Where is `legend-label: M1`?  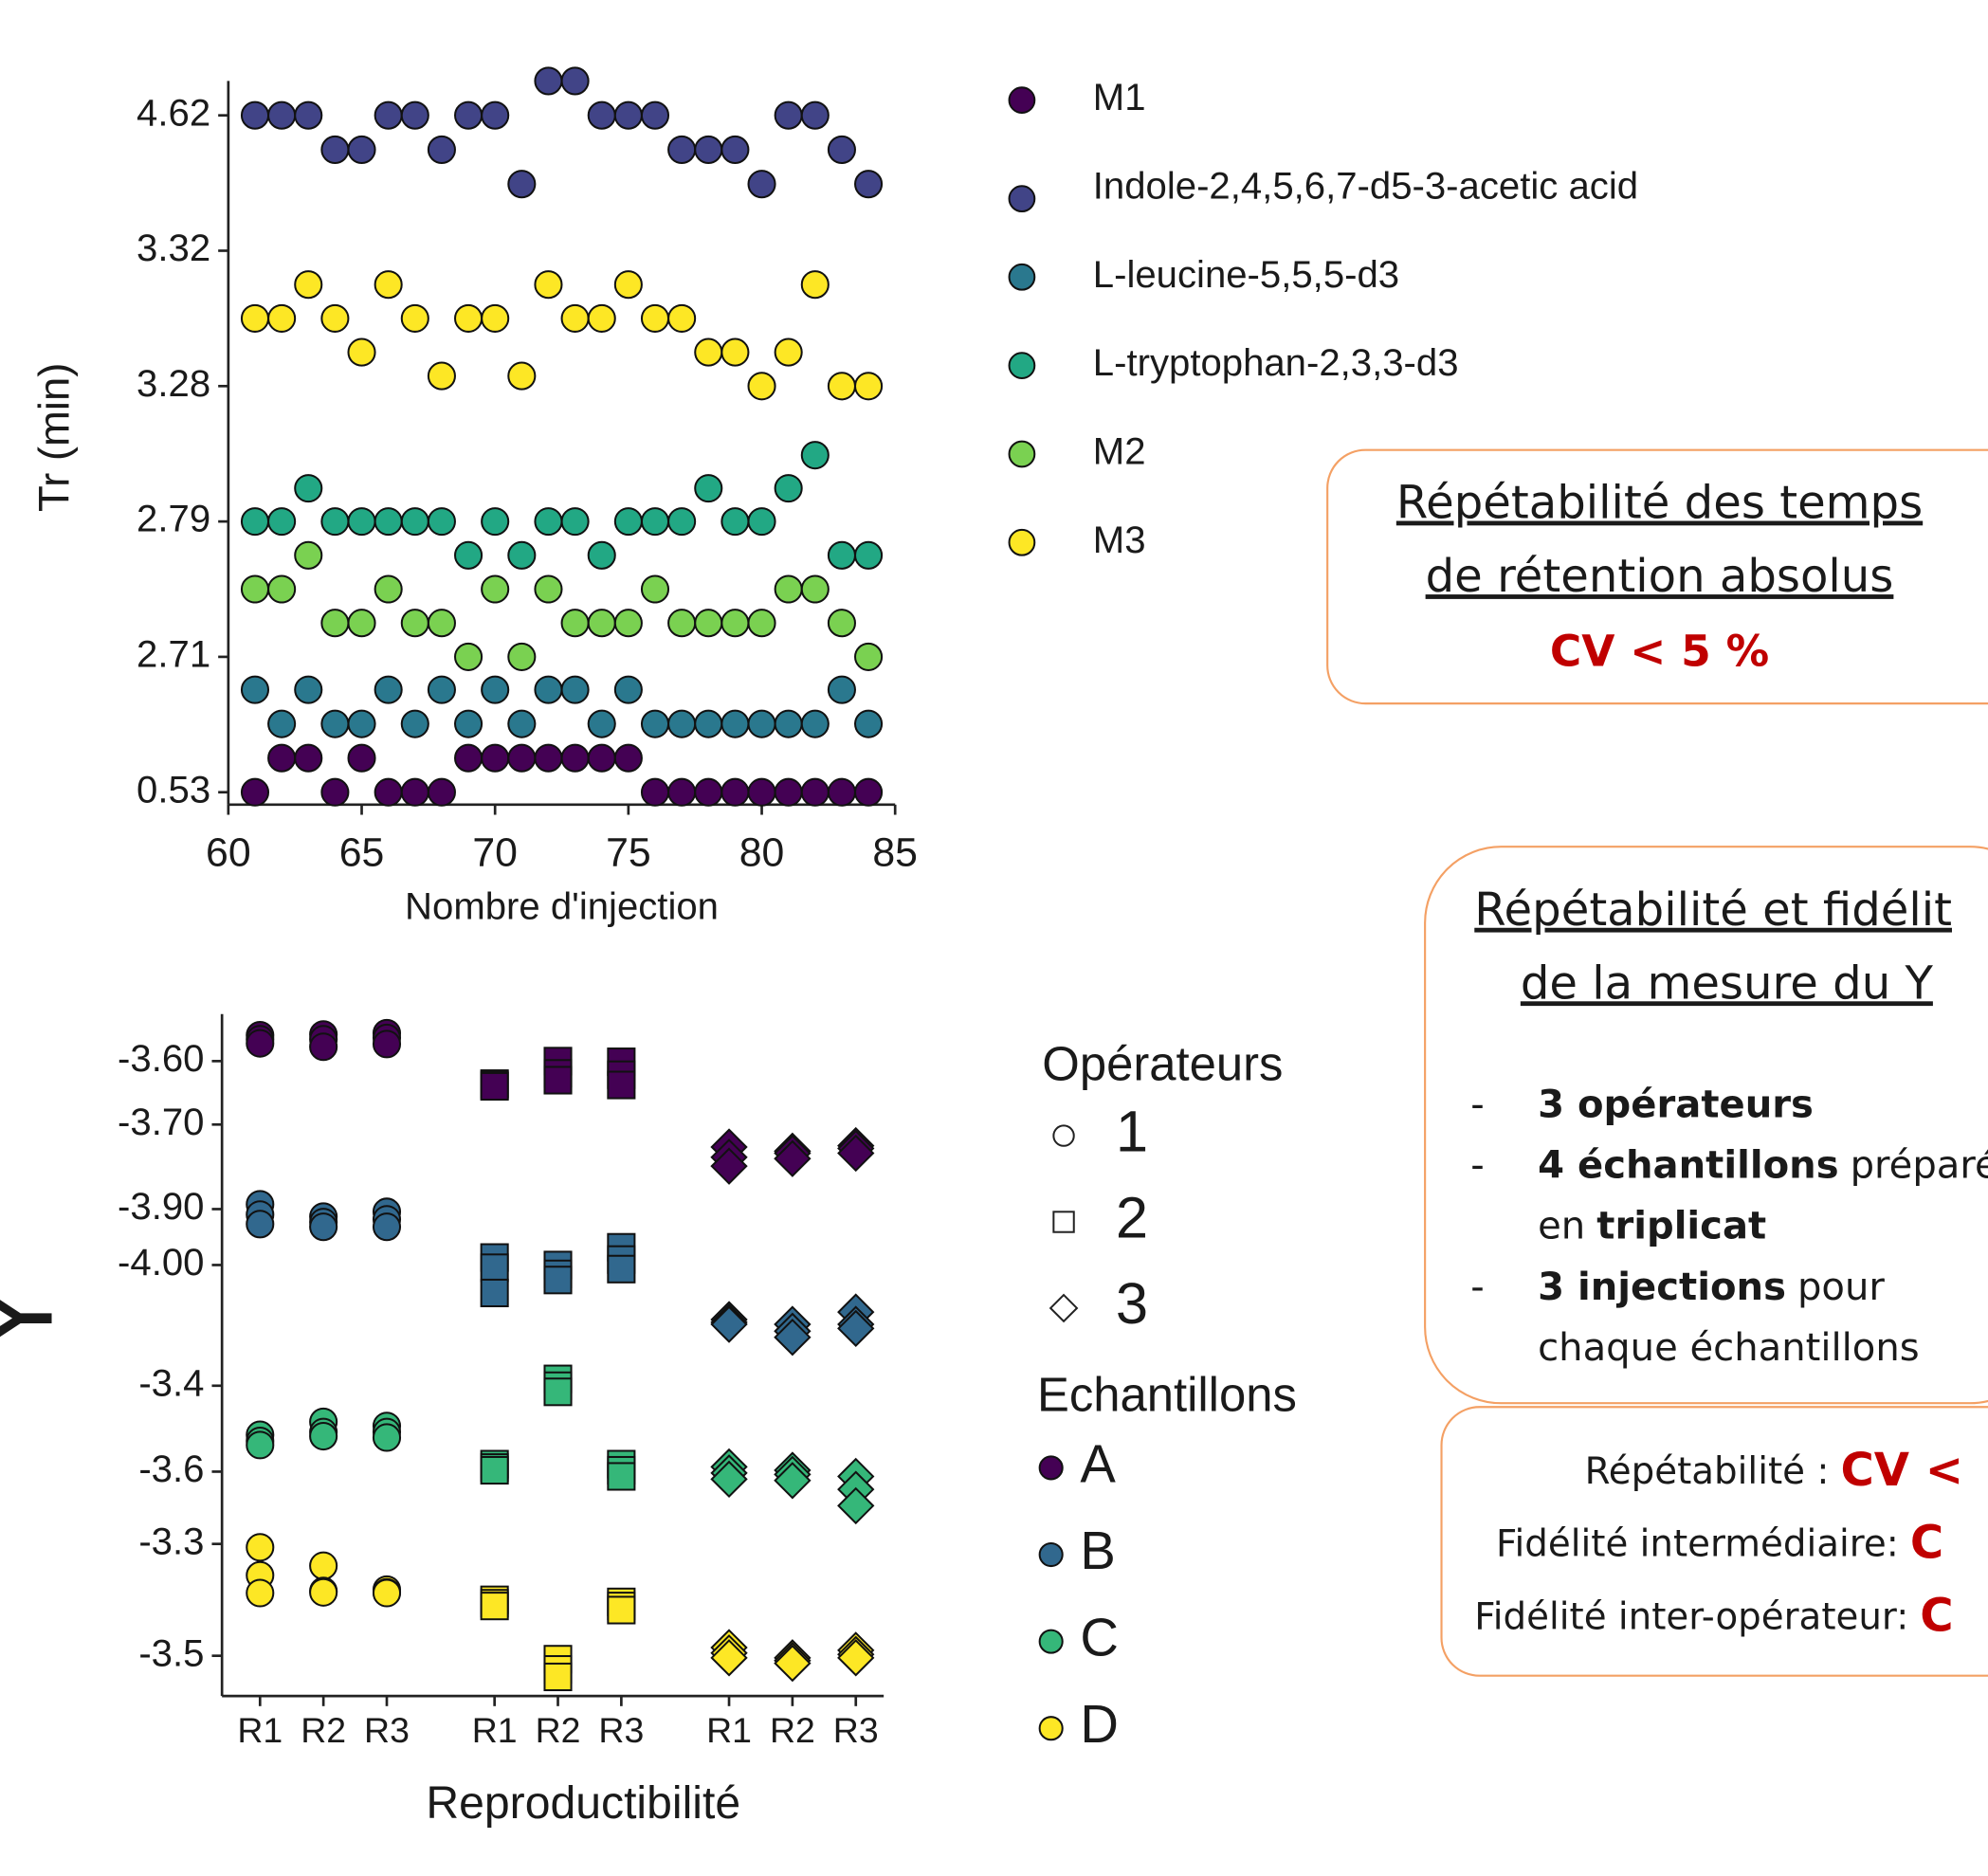 legend-label: M1 is located at coordinates (1119, 97).